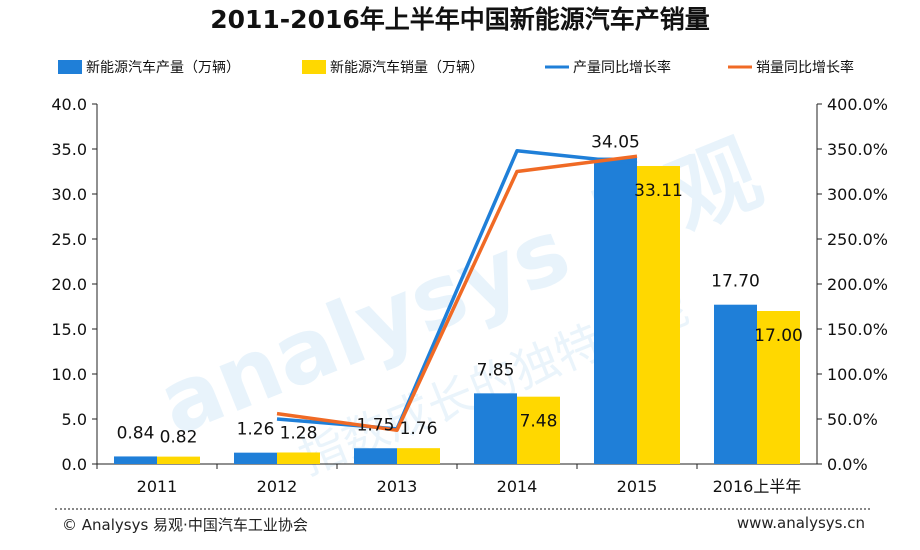  Describe the element at coordinates (407, 67) in the screenshot. I see `legend-label: 新能源汽车销量（万辆）` at that location.